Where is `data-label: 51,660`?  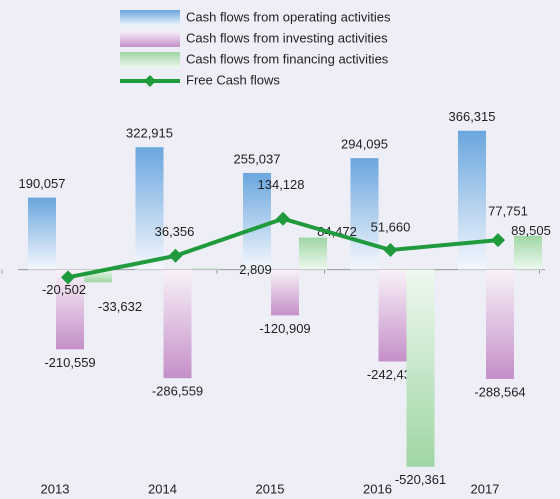
data-label: 51,660 is located at coordinates (391, 226).